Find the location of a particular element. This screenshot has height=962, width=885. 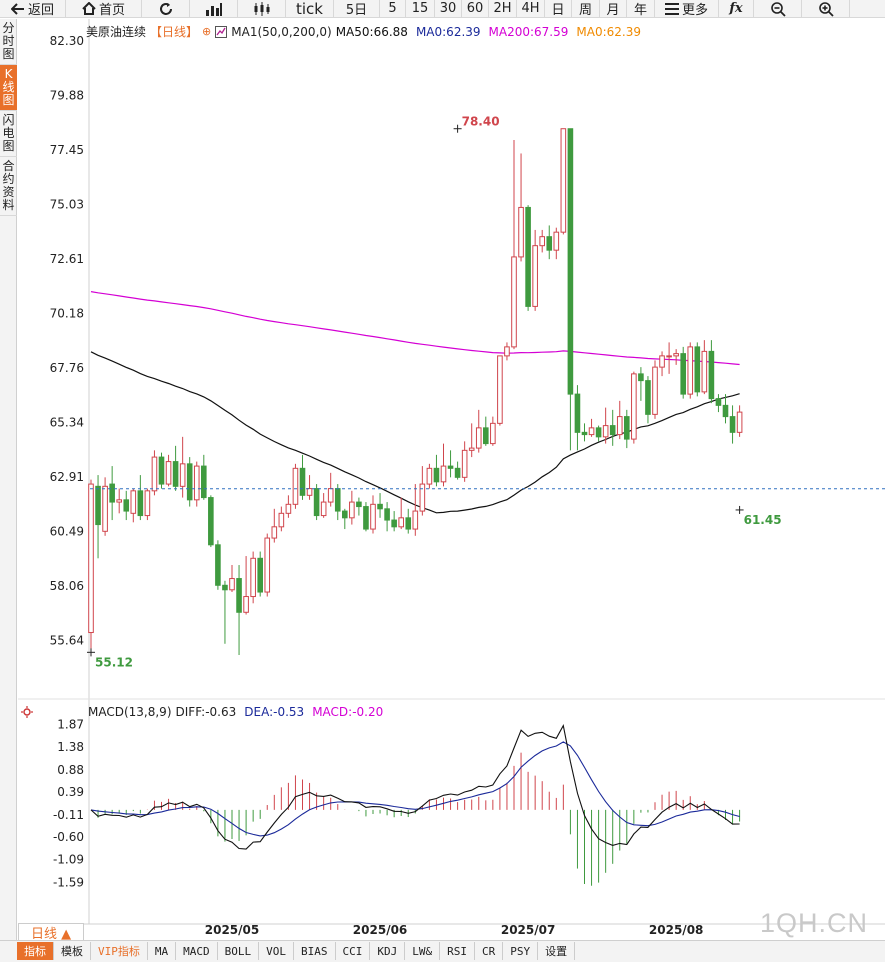

tab-cci: CCI is located at coordinates (353, 951).